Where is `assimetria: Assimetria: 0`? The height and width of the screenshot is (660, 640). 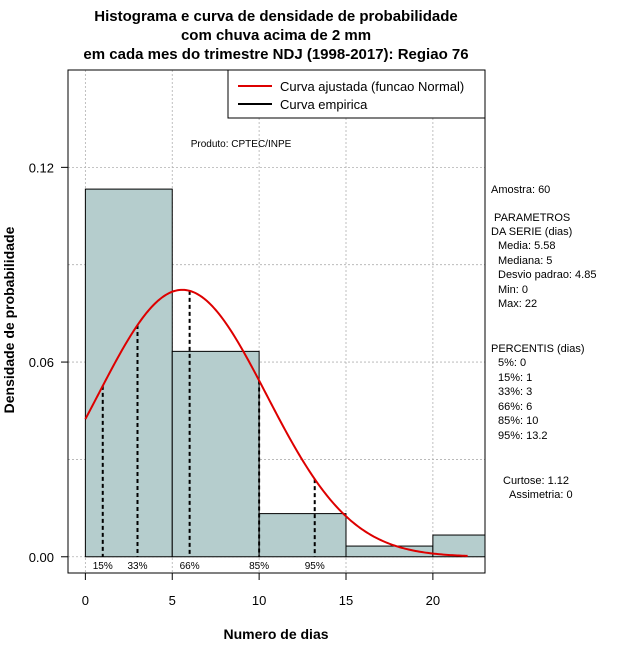
assimetria: Assimetria: 0 is located at coordinates (541, 495).